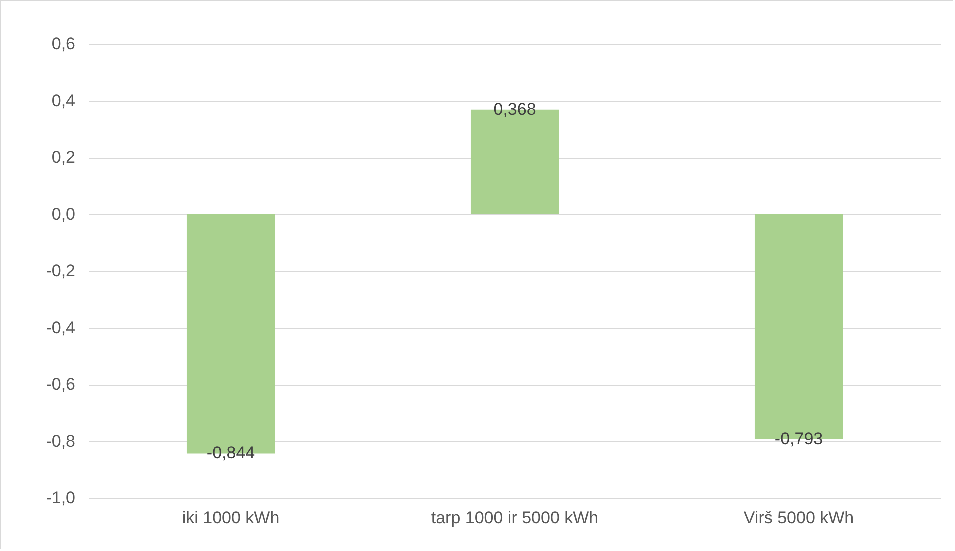  What do you see at coordinates (799, 518) in the screenshot?
I see `x-tick-label: Virš 5000 kWh` at bounding box center [799, 518].